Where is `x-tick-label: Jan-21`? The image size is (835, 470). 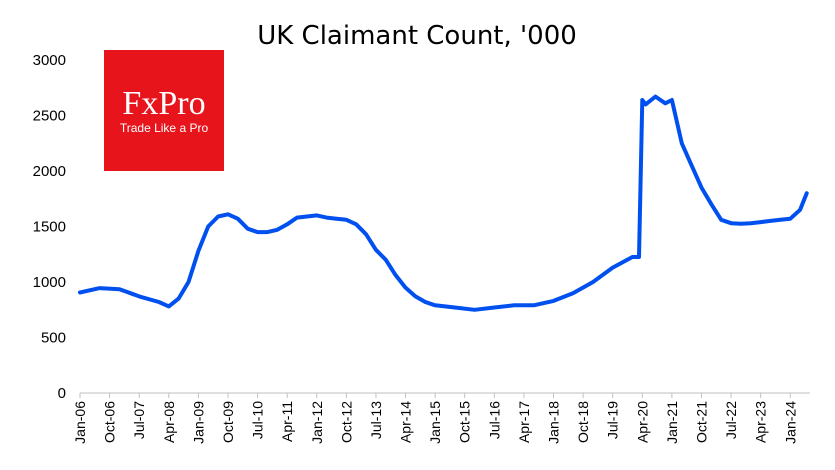 x-tick-label: Jan-21 is located at coordinates (672, 422).